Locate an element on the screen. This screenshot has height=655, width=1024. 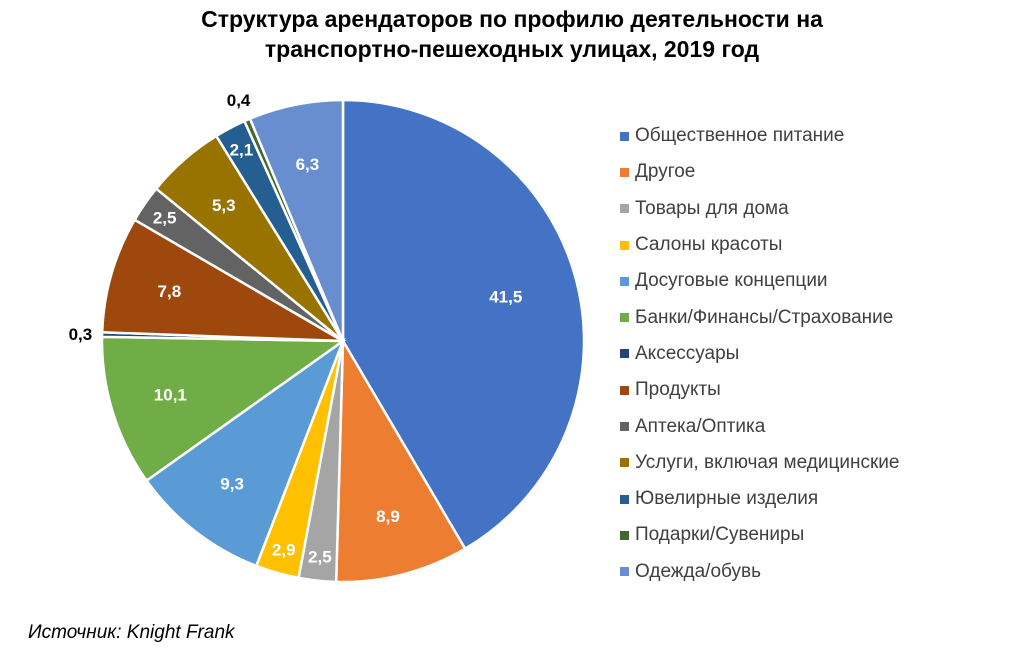
legend-item: Подарки/Сувениры is located at coordinates (759, 535).